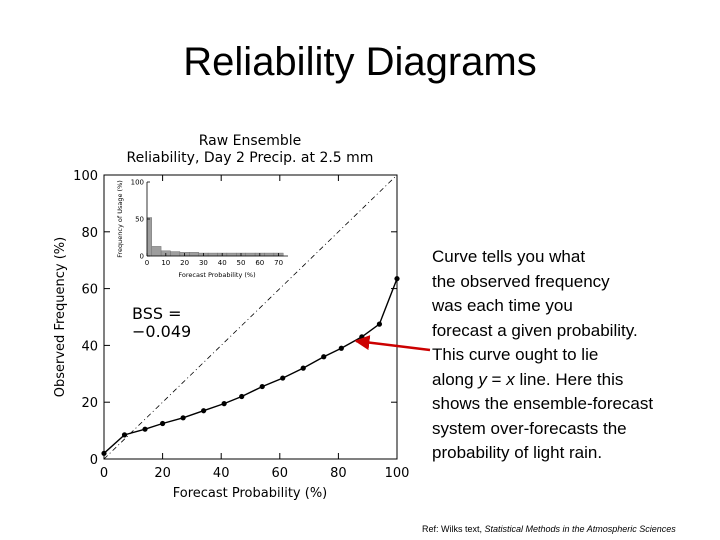 This screenshot has height=540, width=720. I want to click on x-tick-label: 20, so click(162, 473).